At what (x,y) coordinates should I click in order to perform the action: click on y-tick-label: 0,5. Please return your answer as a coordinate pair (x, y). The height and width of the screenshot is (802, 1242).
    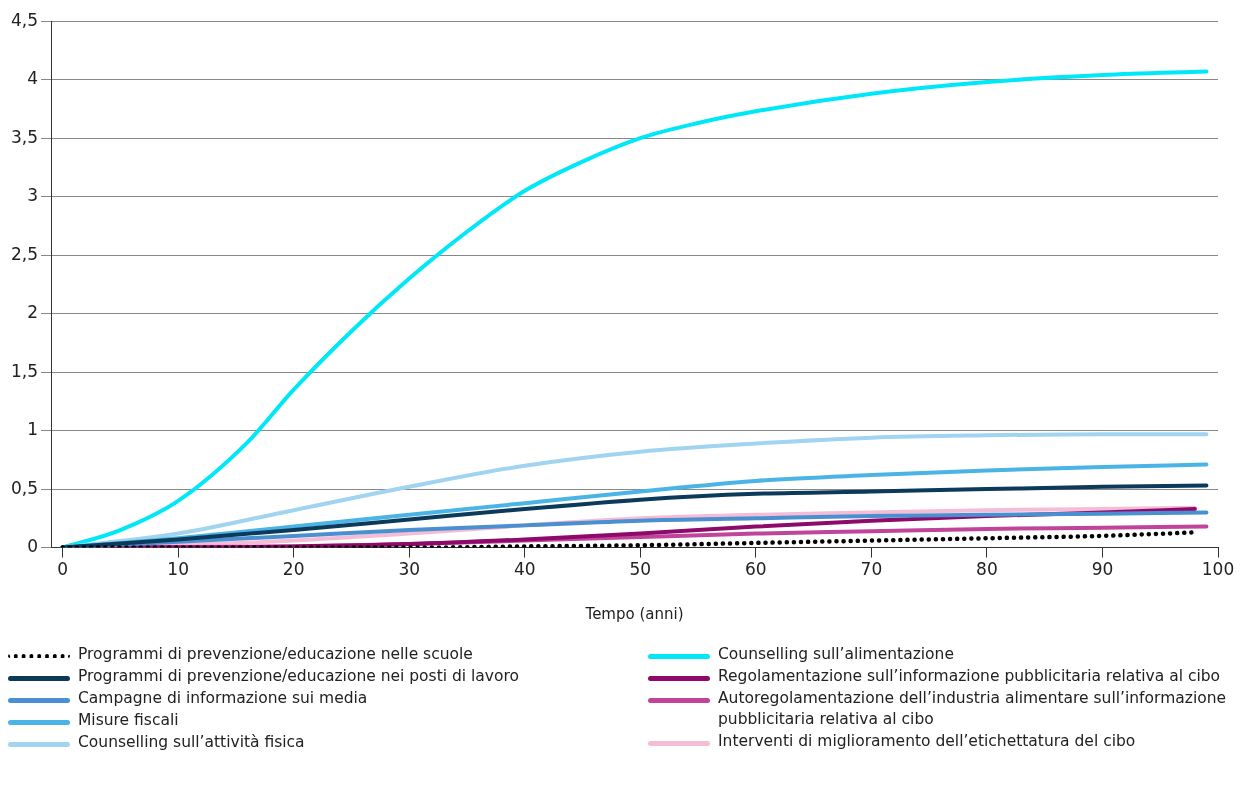
    Looking at the image, I should click on (24, 487).